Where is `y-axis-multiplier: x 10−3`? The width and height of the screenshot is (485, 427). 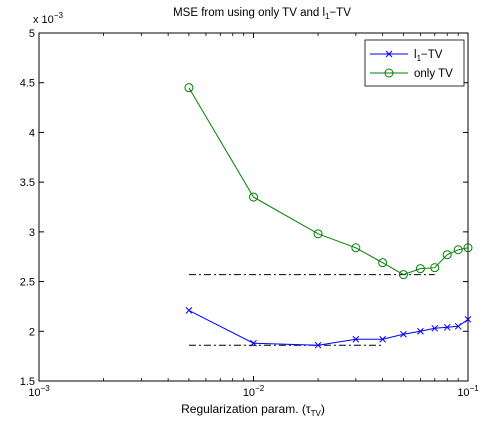
y-axis-multiplier: x 10−3 is located at coordinates (48, 18).